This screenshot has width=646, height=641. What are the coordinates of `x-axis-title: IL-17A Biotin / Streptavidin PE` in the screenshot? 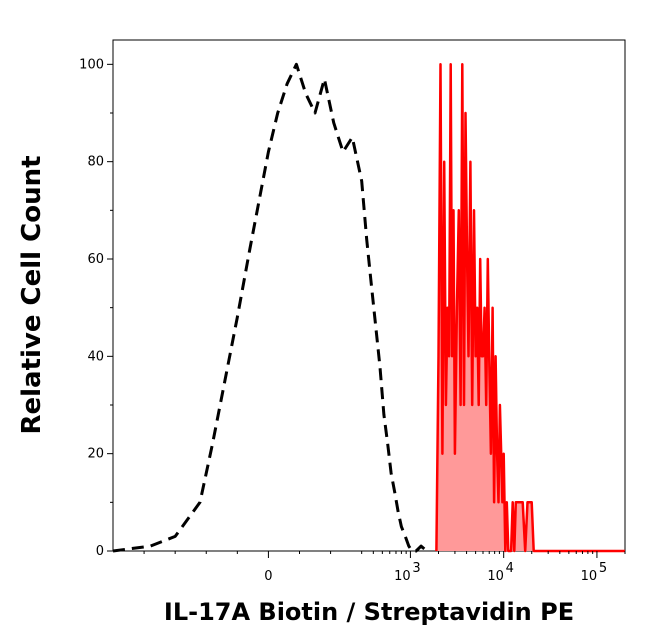 It's located at (369, 612).